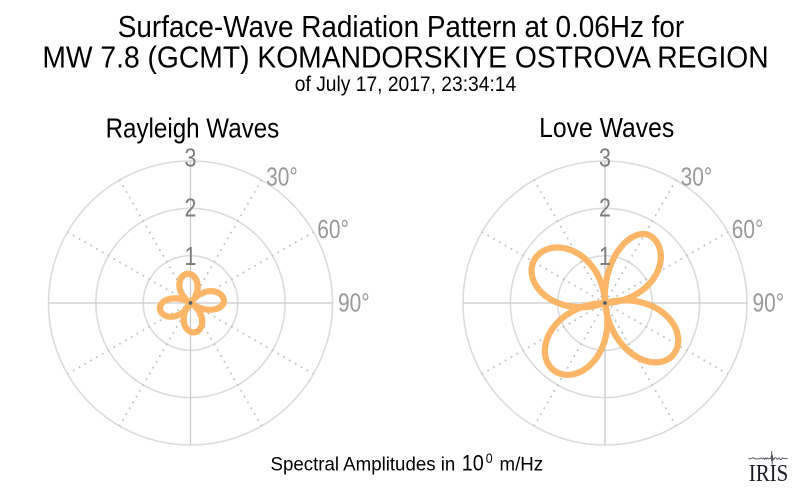 Image resolution: width=800 pixels, height=493 pixels. What do you see at coordinates (193, 128) in the screenshot?
I see `svg-text: Rayleigh Waves` at bounding box center [193, 128].